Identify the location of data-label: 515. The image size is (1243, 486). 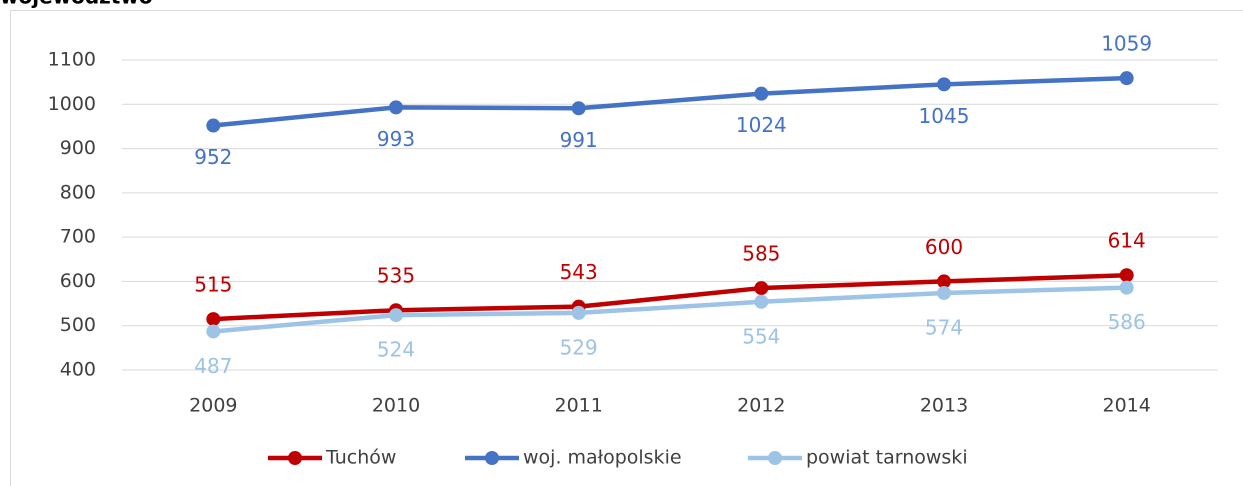
(213, 285).